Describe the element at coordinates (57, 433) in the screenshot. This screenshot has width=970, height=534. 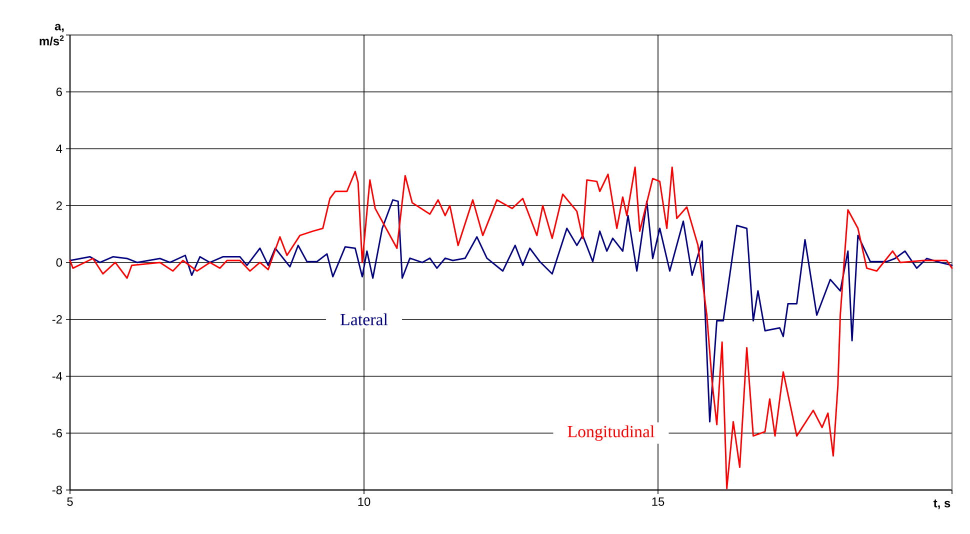
I see `y-tick-label: -6` at that location.